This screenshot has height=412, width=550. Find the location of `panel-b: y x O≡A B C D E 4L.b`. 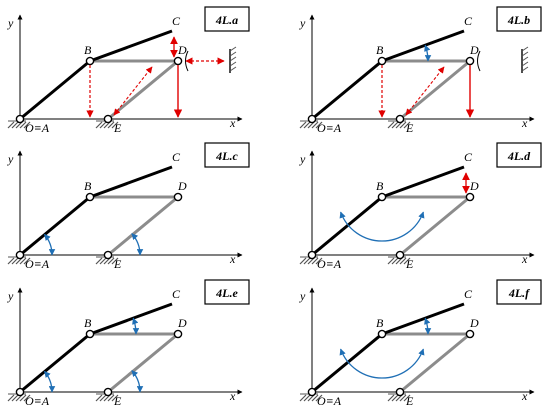

panel-b: y x O≡A B C D E 4L.b is located at coordinates (420, 70).